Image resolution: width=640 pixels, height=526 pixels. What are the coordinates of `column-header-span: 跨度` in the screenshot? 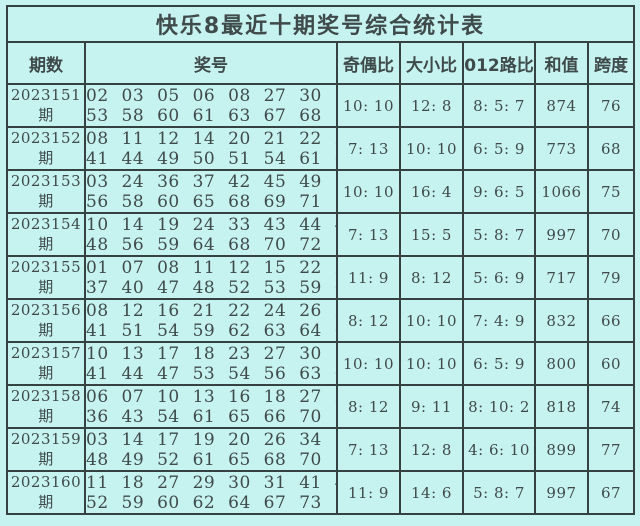 It's located at (611, 63).